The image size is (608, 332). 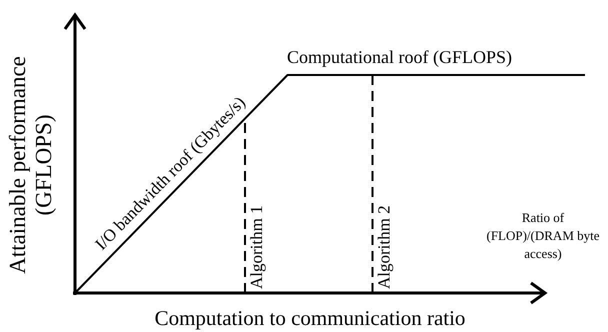 I want to click on annotation: Ratio of (FLOP)/(DRAM byte access), so click(x=543, y=235).